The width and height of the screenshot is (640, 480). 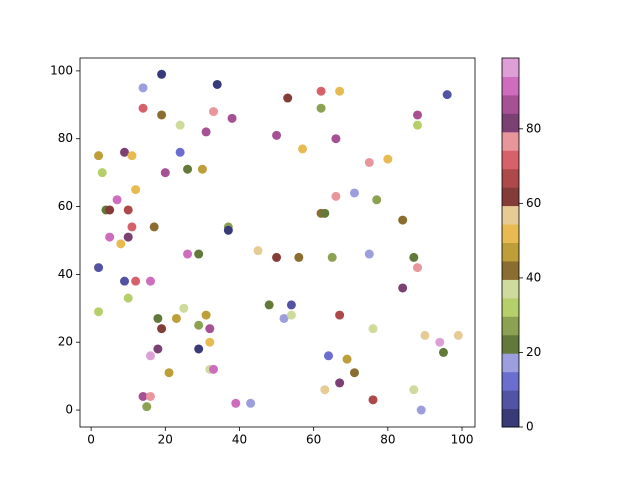 What do you see at coordinates (91, 440) in the screenshot?
I see `x-tick-label: 0` at bounding box center [91, 440].